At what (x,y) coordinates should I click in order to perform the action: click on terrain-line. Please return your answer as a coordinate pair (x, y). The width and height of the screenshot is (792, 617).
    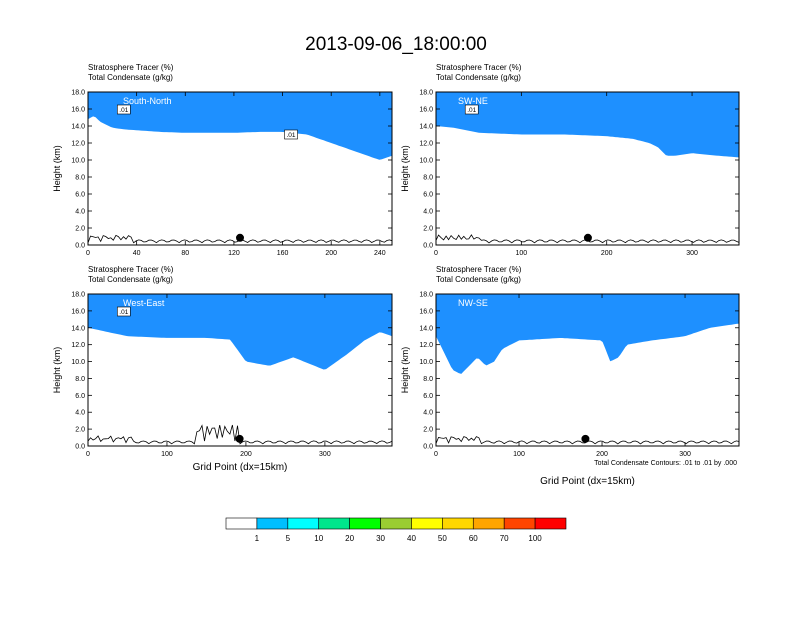
    Looking at the image, I should click on (240, 434).